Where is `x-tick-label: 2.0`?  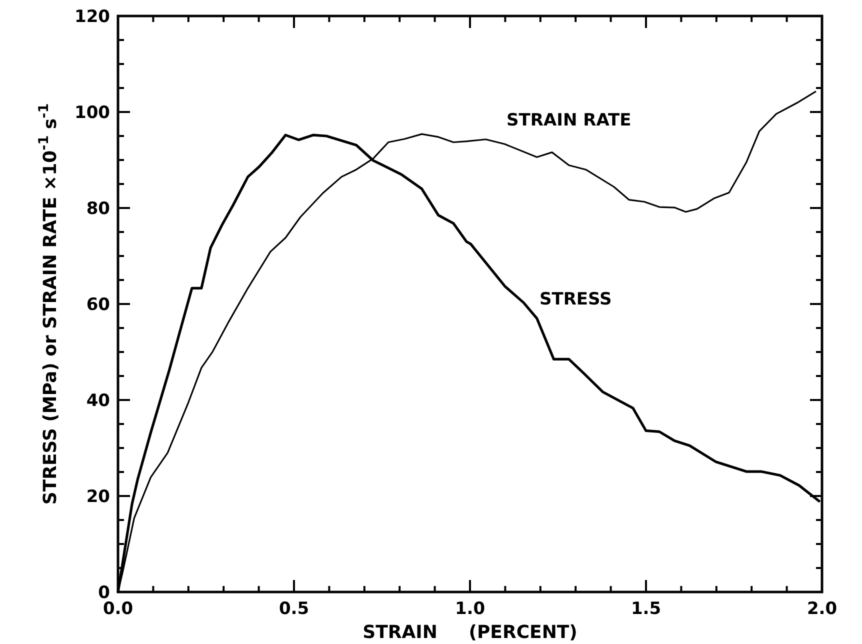 x-tick-label: 2.0 is located at coordinates (822, 609).